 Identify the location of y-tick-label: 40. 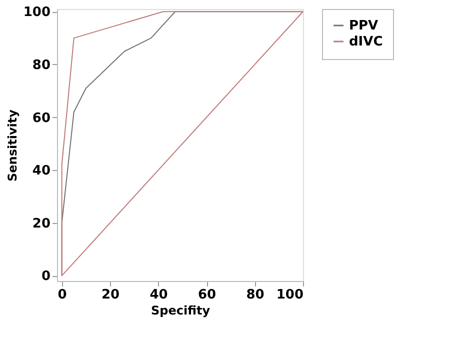
(41, 171).